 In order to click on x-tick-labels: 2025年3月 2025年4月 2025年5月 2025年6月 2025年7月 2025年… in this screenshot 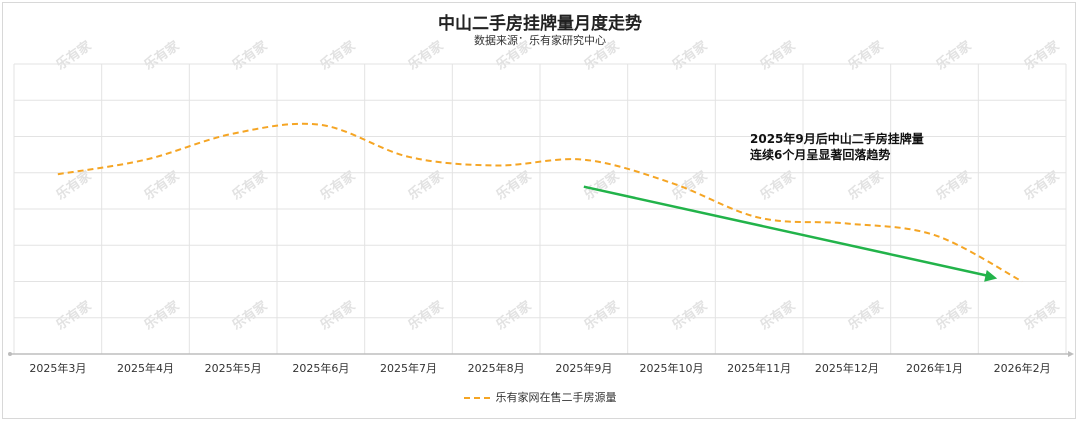, I will do `click(539, 368)`.